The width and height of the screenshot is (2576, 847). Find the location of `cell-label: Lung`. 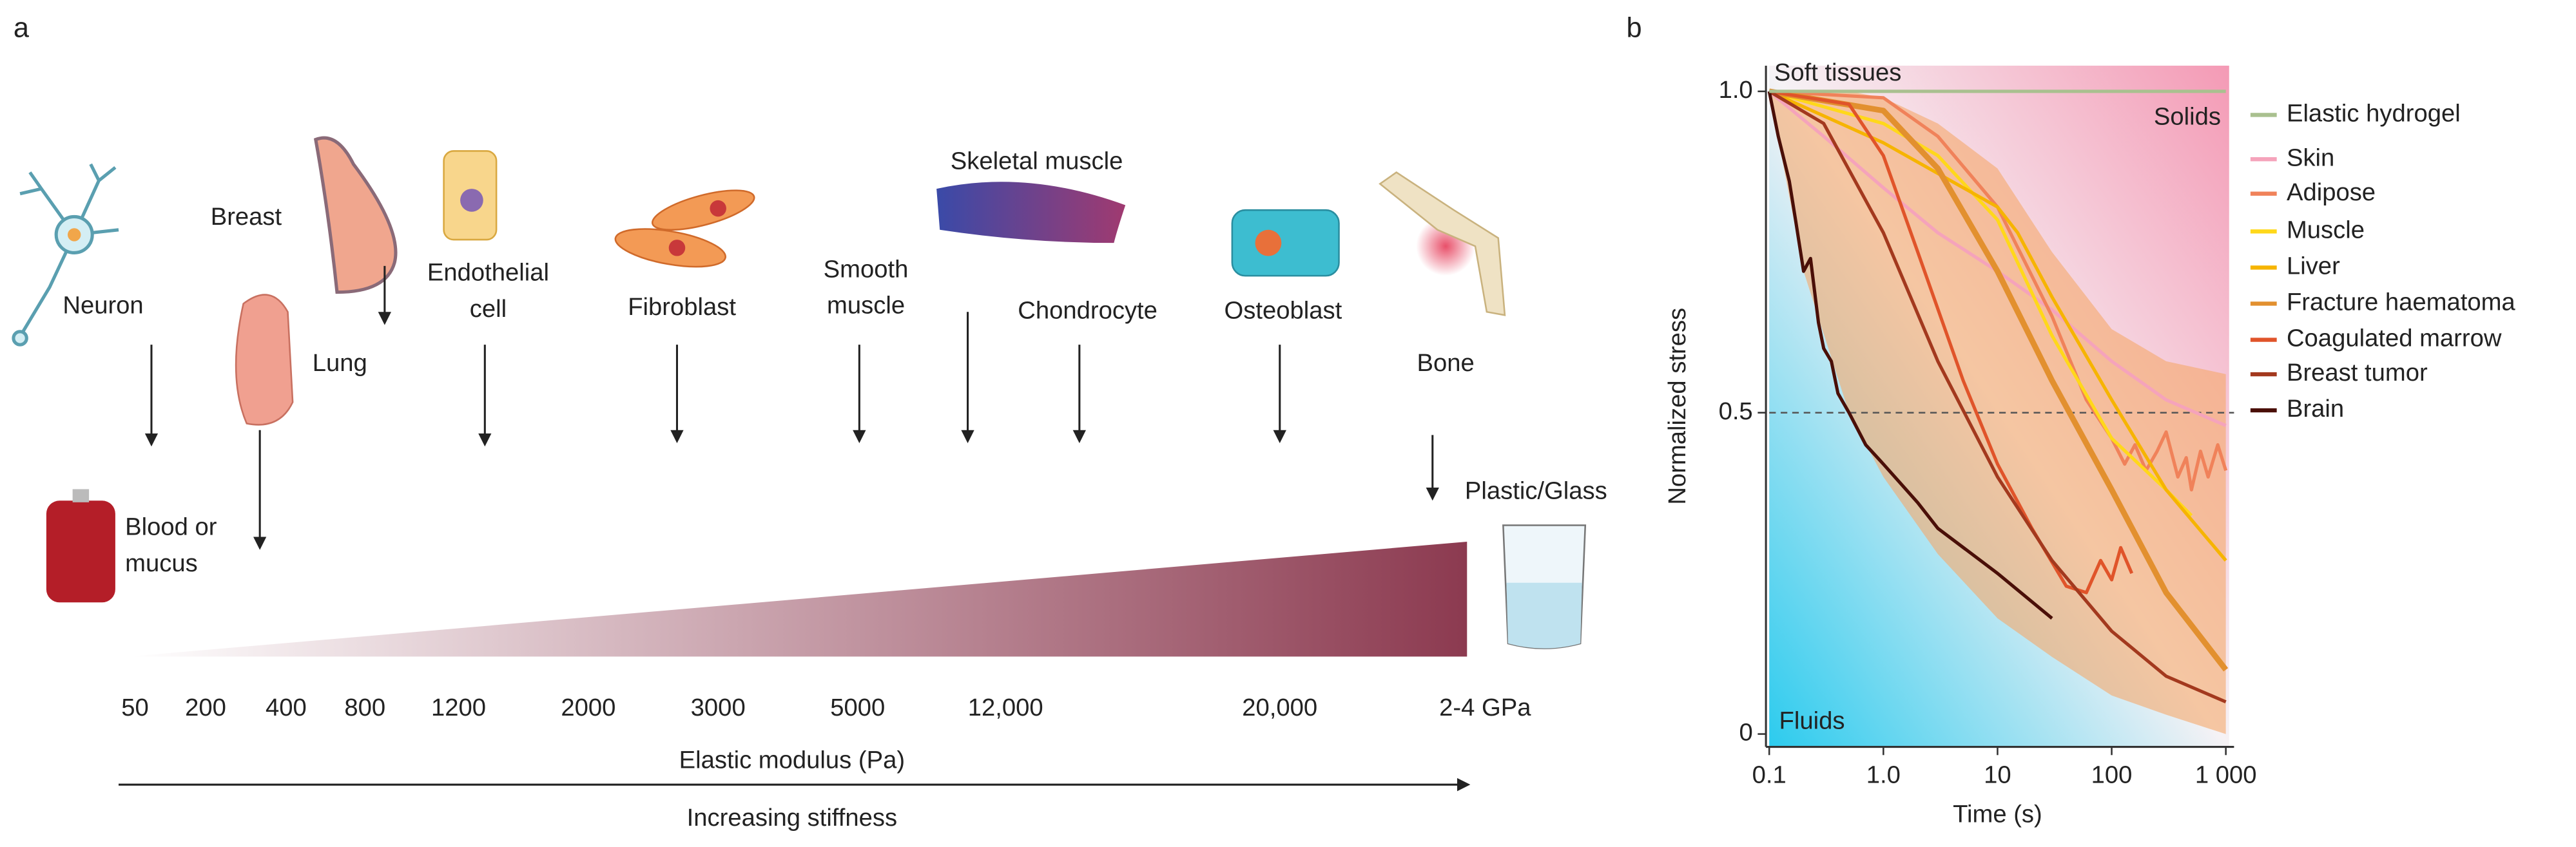

cell-label: Lung is located at coordinates (340, 363).